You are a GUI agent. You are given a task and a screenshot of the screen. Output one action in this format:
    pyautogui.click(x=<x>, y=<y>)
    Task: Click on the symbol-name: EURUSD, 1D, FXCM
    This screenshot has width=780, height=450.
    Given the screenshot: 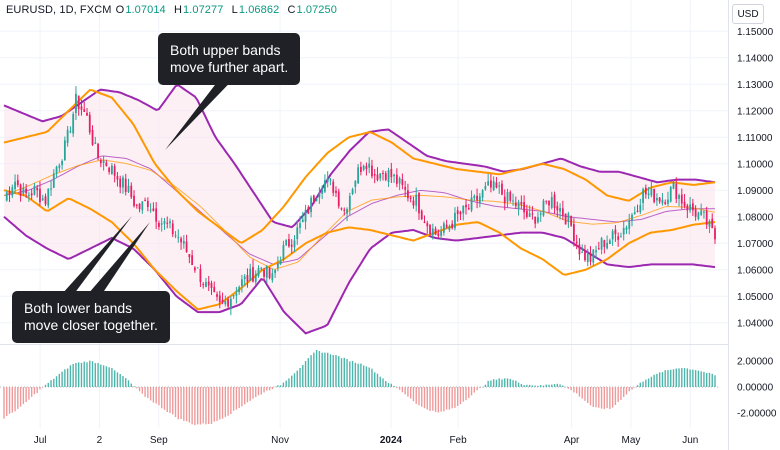 What is the action you would take?
    pyautogui.click(x=59, y=10)
    